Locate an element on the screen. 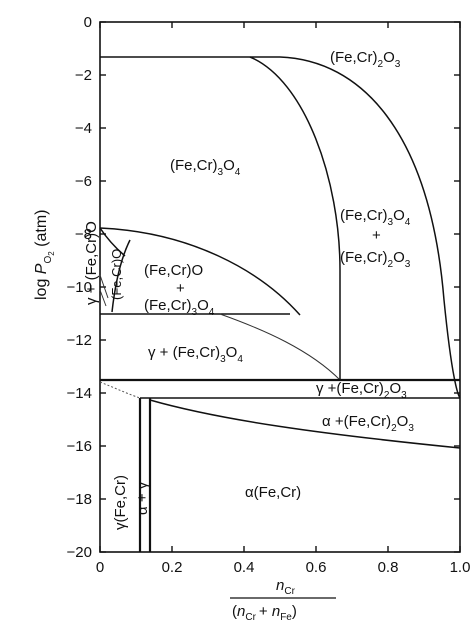 This screenshot has width=474, height=637. y-tick-label: −6 is located at coordinates (83, 181).